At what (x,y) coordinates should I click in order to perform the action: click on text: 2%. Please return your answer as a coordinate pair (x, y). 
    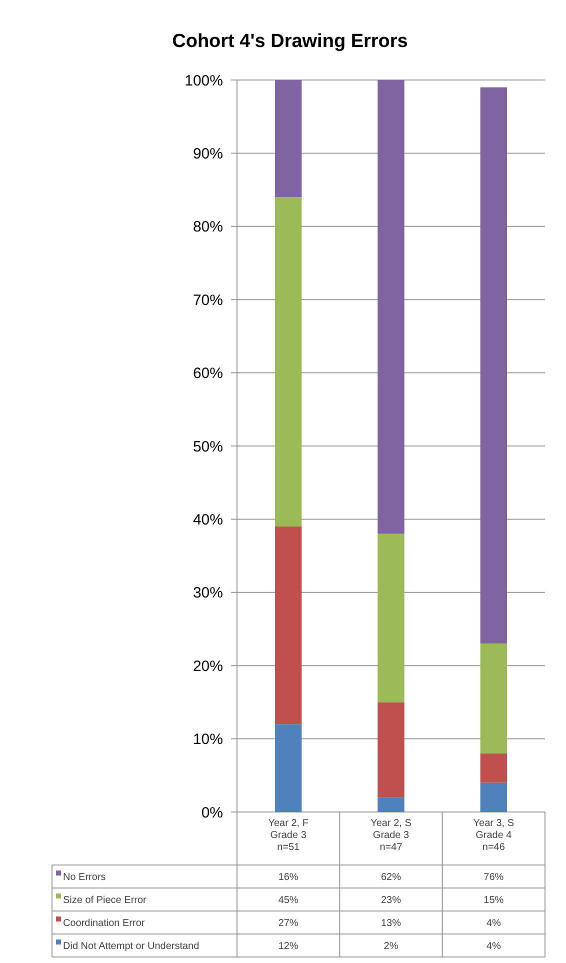
    Looking at the image, I should click on (391, 946).